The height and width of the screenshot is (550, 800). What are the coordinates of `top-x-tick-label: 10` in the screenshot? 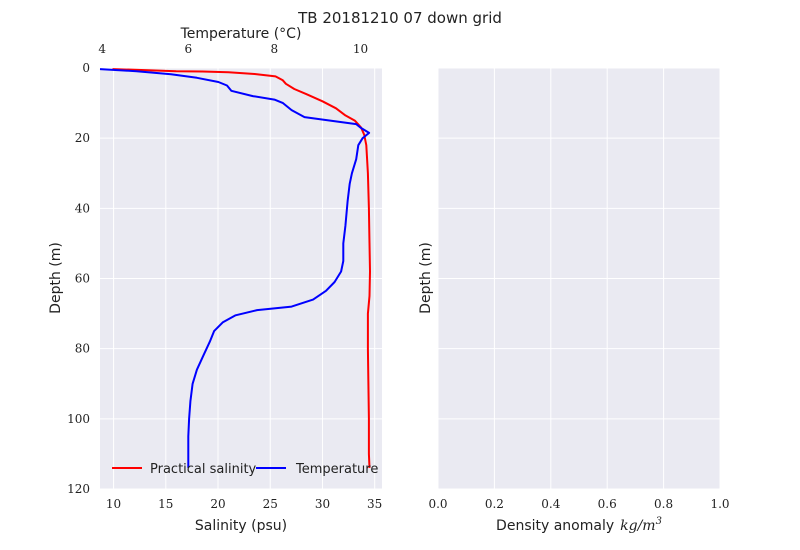 It's located at (360, 49).